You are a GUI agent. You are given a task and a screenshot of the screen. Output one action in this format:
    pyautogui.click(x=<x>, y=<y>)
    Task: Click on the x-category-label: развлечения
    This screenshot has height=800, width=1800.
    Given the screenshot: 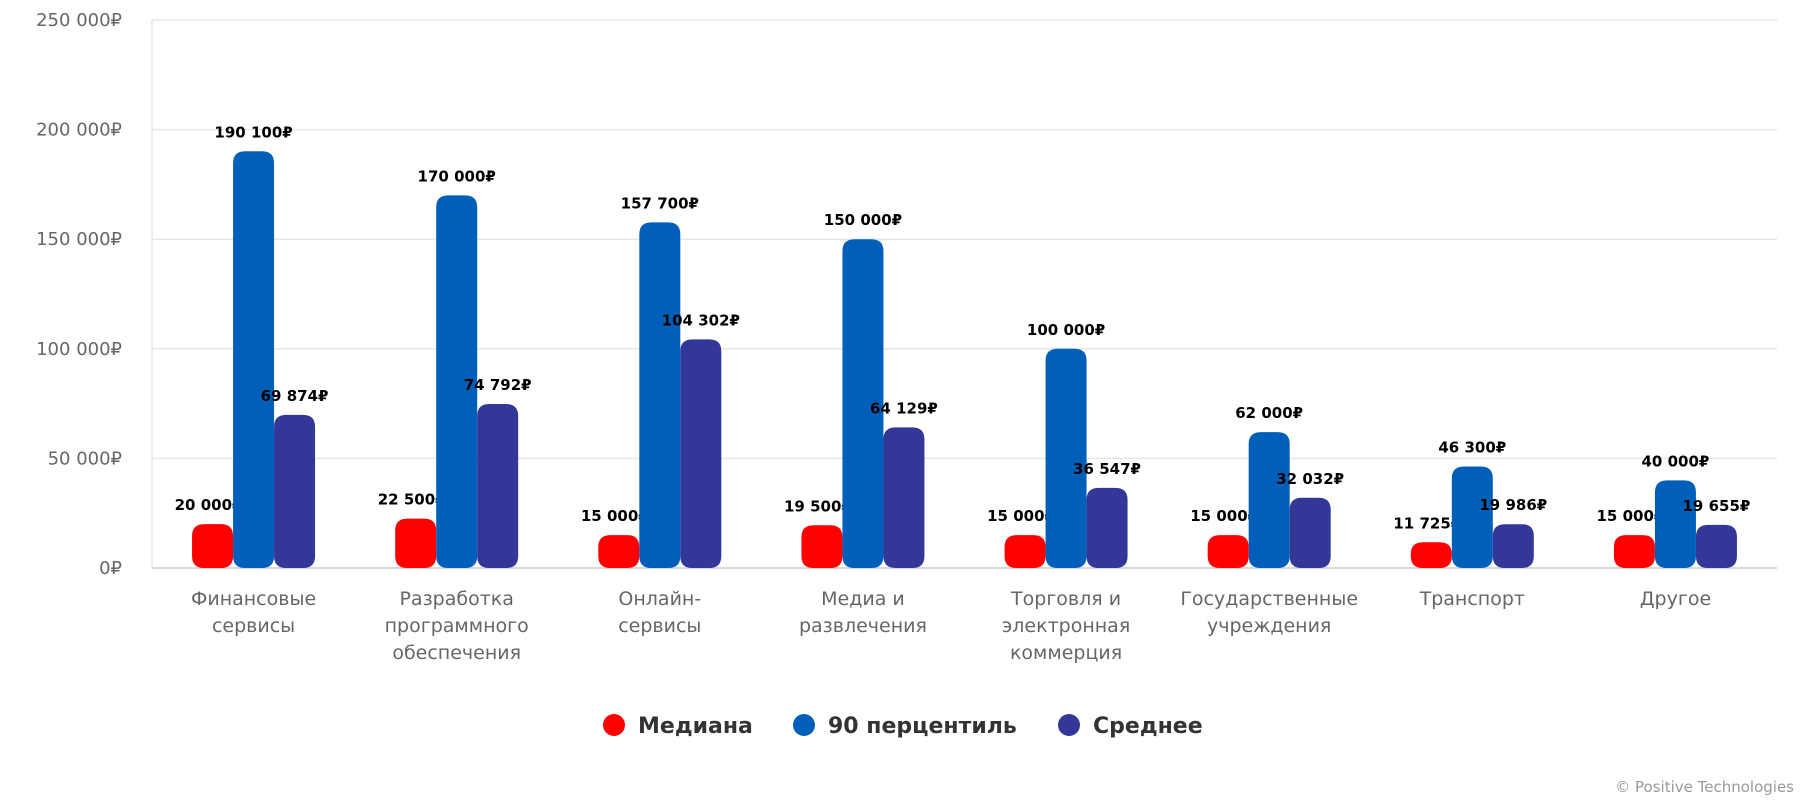 What is the action you would take?
    pyautogui.click(x=863, y=626)
    